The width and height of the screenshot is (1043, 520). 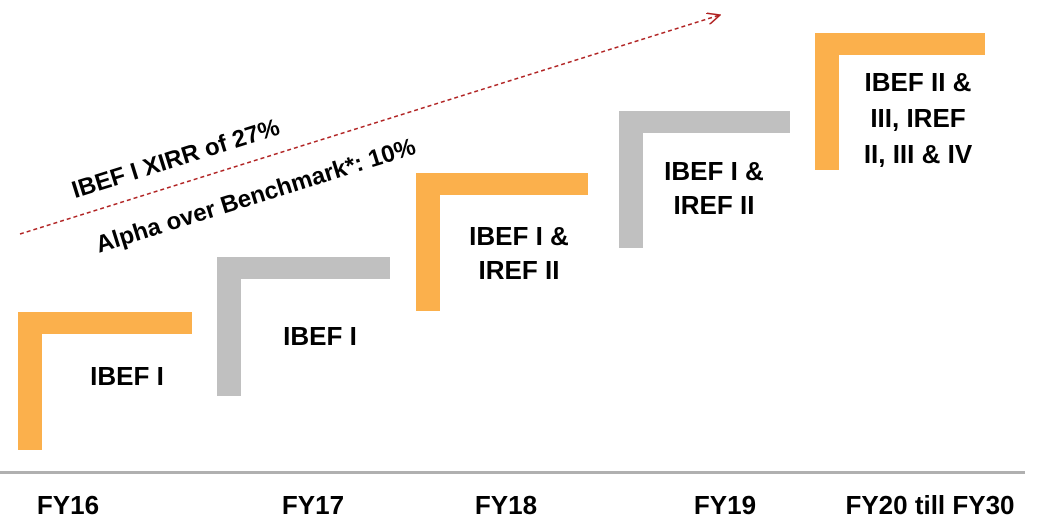 I want to click on baseline, so click(x=512, y=472).